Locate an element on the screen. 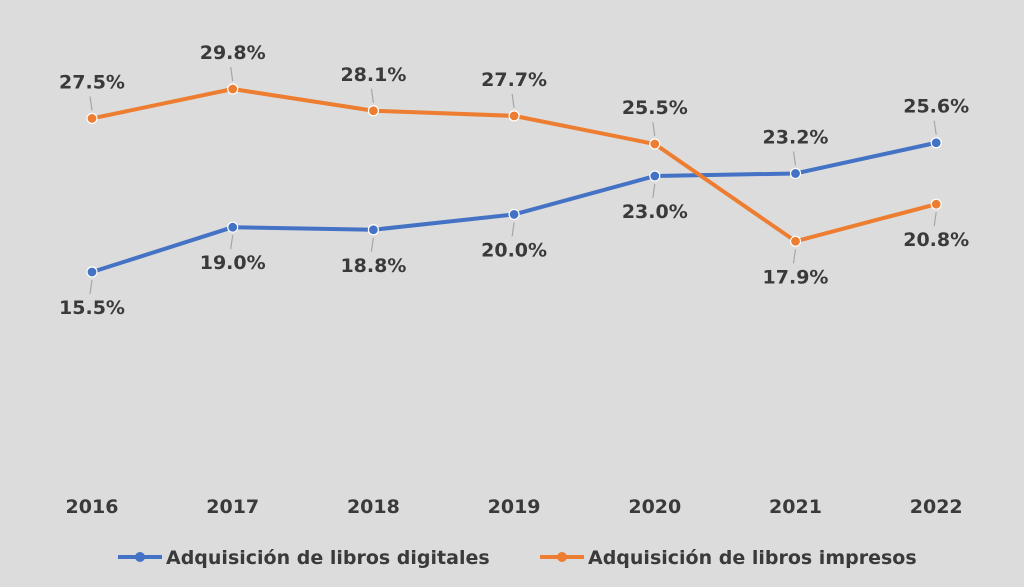 The image size is (1024, 587). data-point-digitales-2020 is located at coordinates (655, 176).